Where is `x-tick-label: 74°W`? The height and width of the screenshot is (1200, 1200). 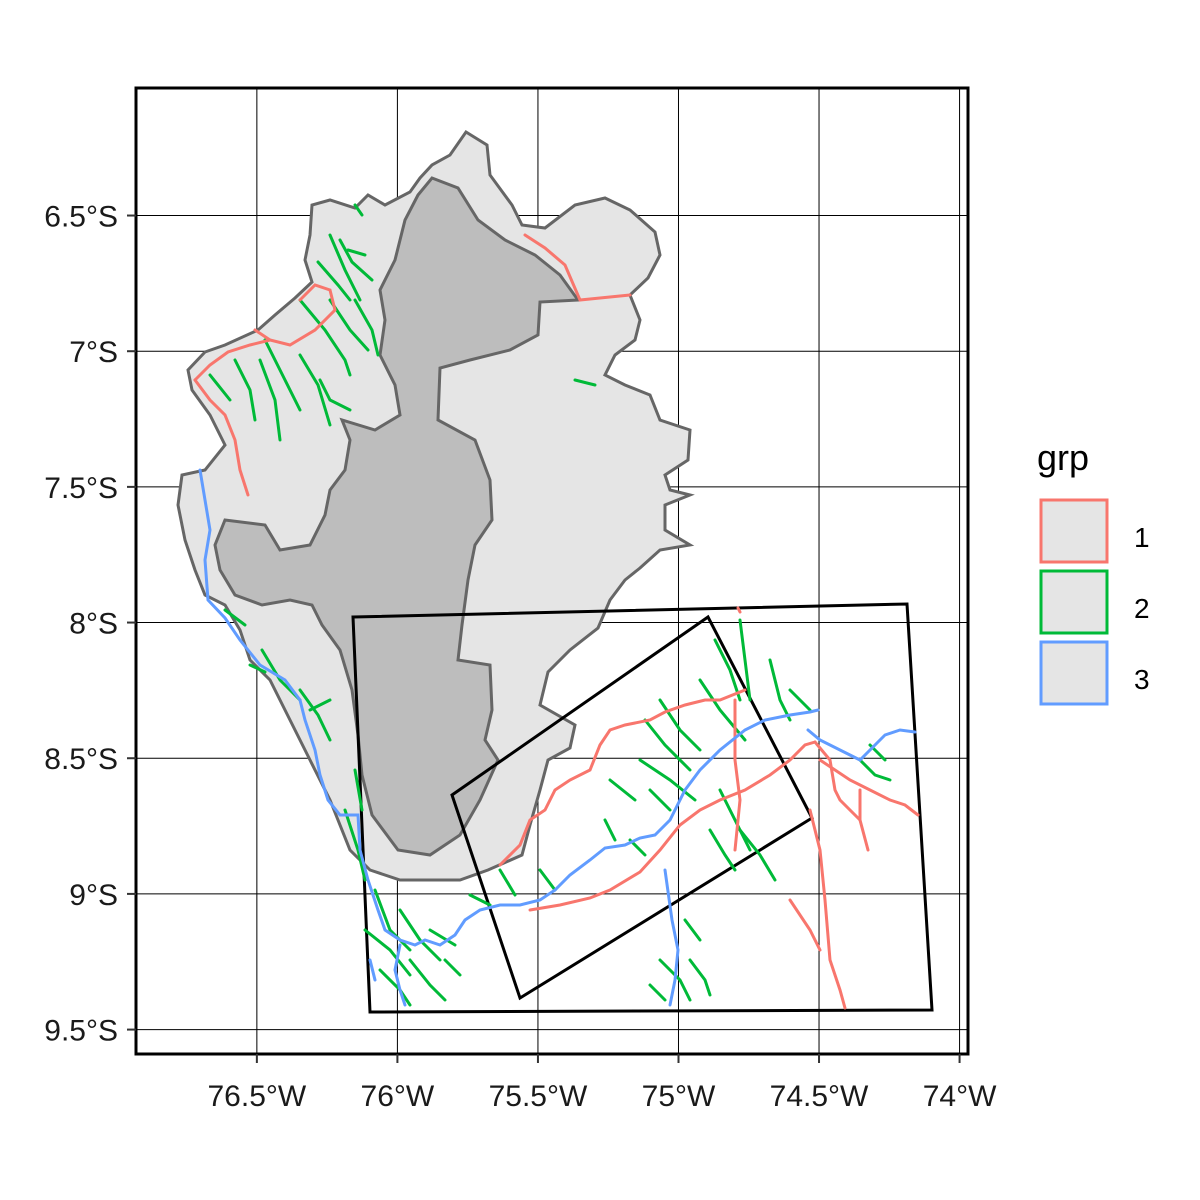
x-tick-label: 74°W is located at coordinates (960, 1096).